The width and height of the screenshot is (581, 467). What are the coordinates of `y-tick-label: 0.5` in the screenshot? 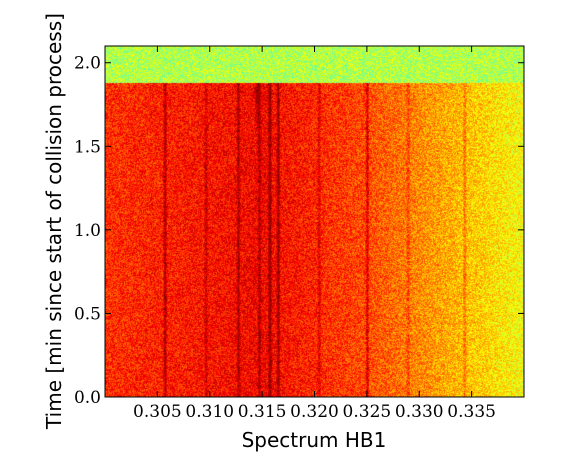 It's located at (87, 314).